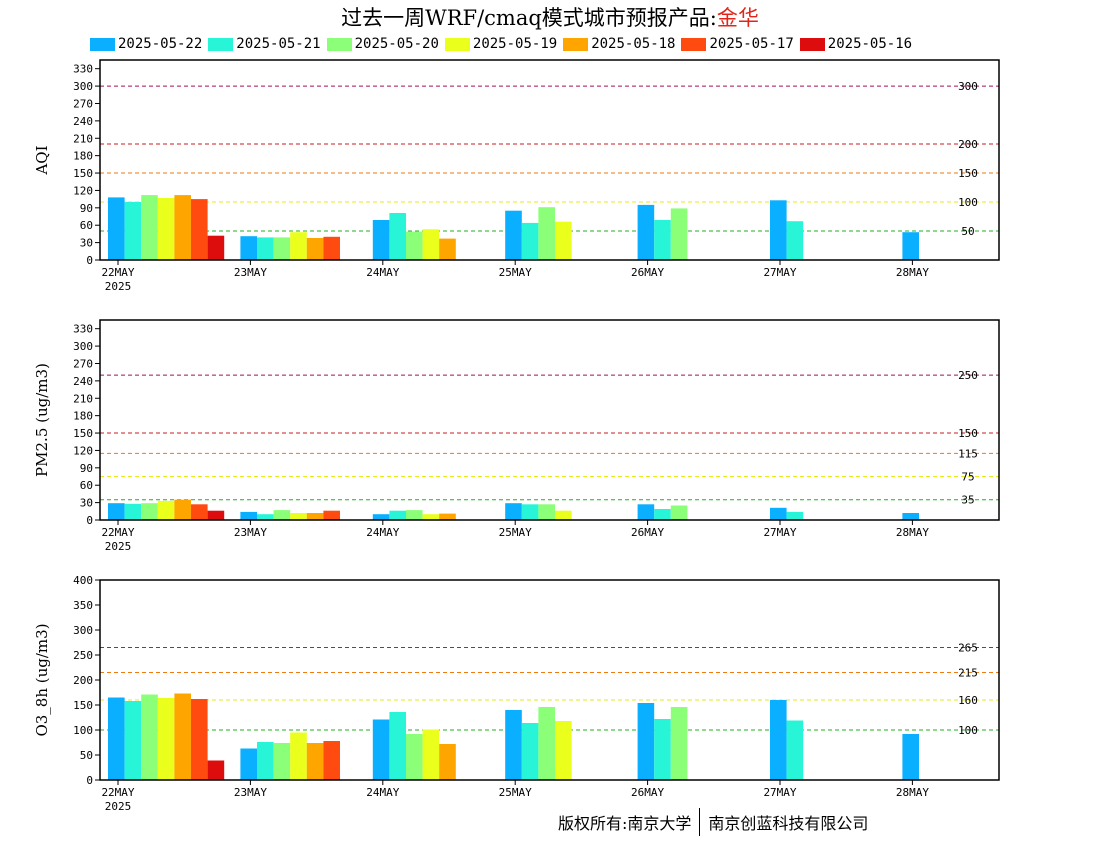  Describe the element at coordinates (967, 477) in the screenshot. I see `reference-label: 75` at that location.